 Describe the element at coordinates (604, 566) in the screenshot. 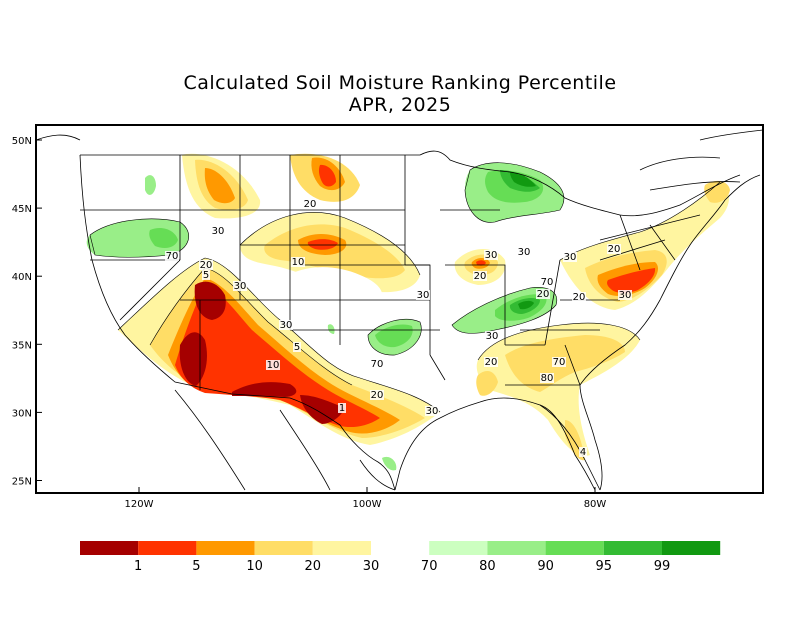

I see `legend-label: 95` at that location.